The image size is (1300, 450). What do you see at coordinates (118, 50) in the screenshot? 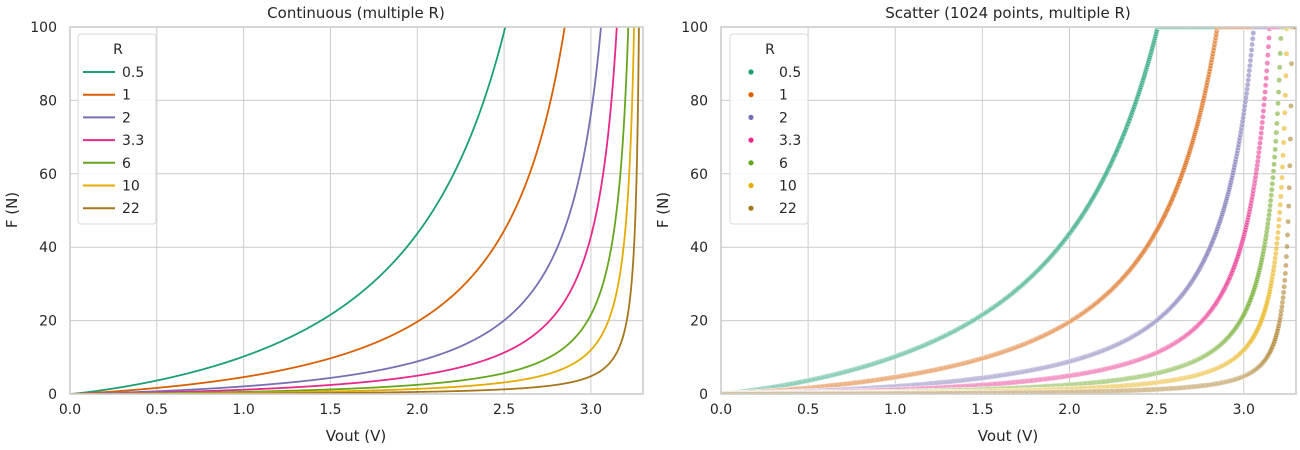
I see `legend-title: R` at bounding box center [118, 50].